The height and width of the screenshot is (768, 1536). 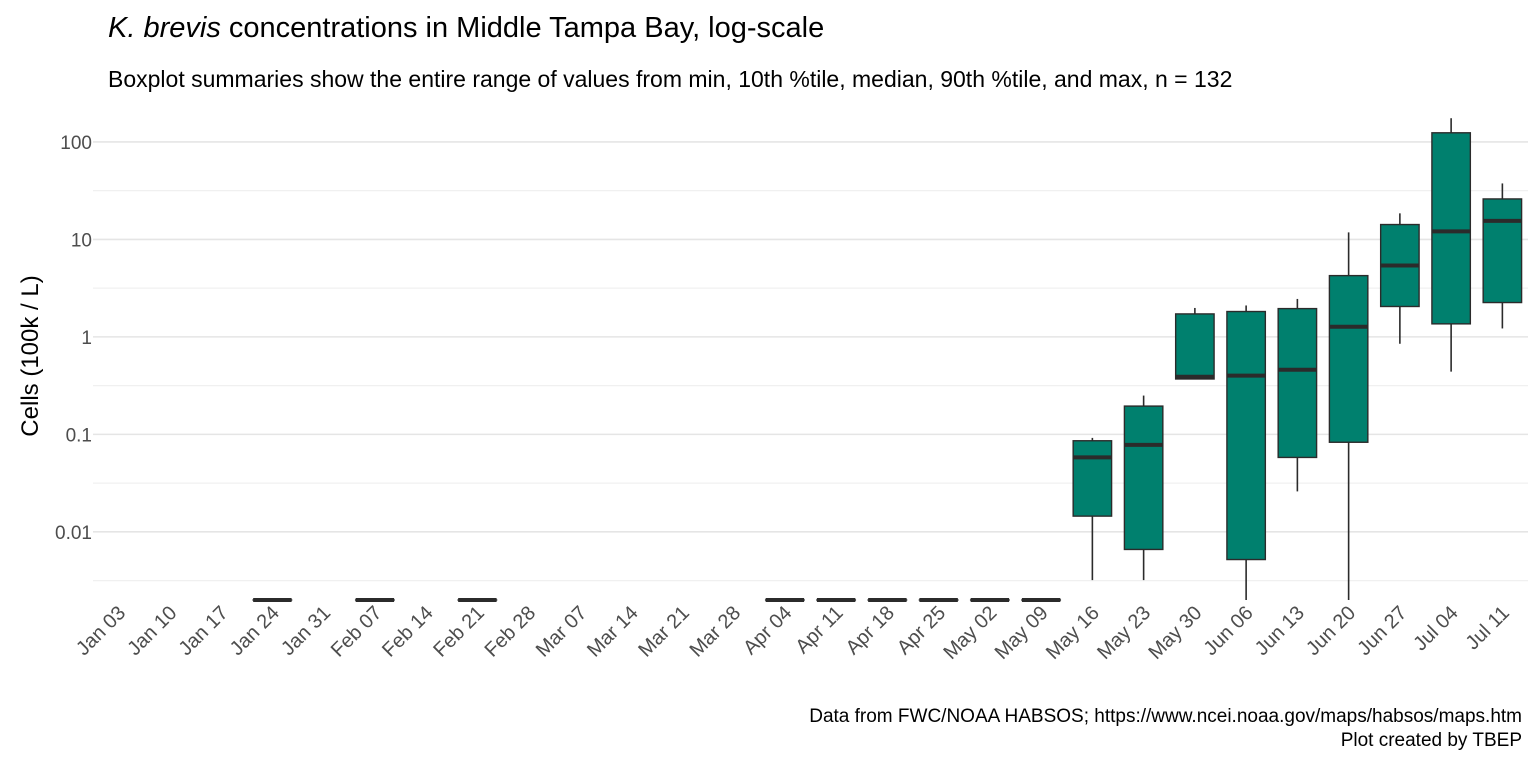 I want to click on x-tick-label: Jun 27, so click(x=1382, y=631).